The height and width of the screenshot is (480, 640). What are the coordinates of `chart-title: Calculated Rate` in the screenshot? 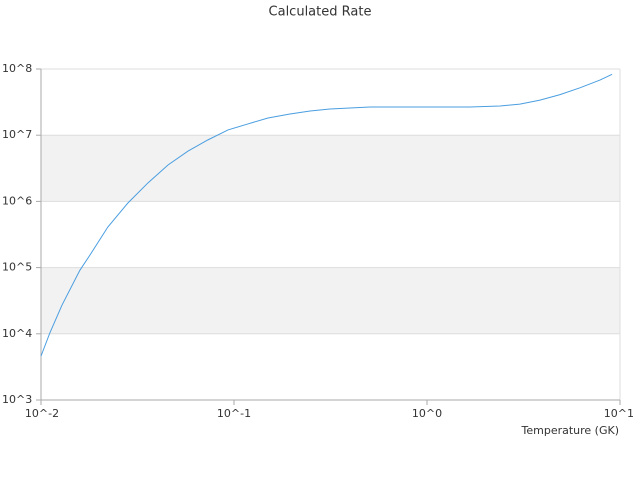 It's located at (320, 12).